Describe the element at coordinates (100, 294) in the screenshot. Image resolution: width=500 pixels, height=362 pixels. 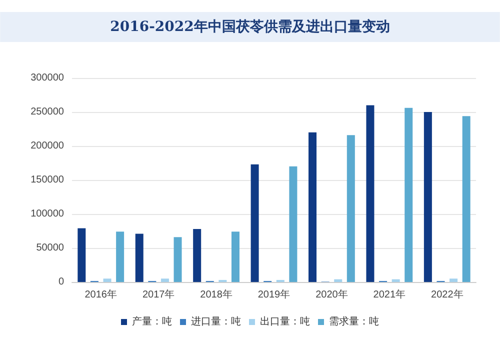
I see `x-tick-label: 2016年` at that location.